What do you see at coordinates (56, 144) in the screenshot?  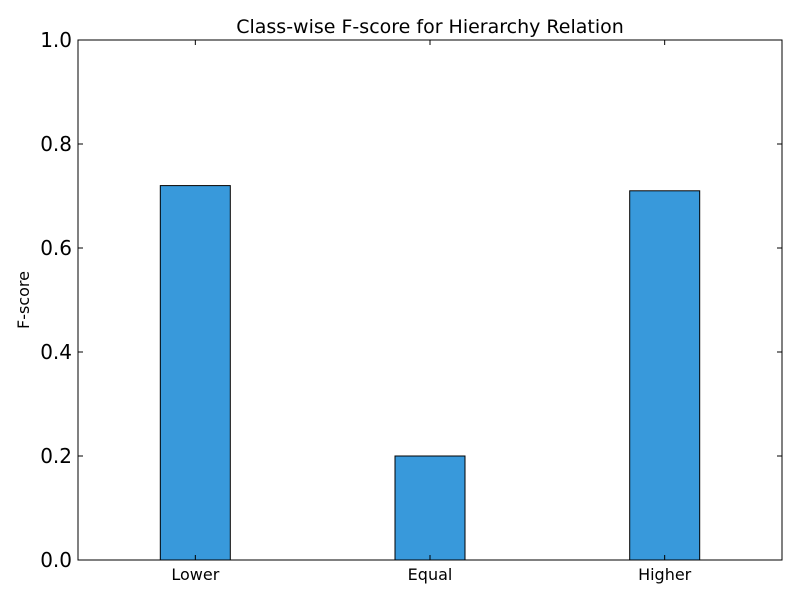 I see `y-tick-label: 0.8` at bounding box center [56, 144].